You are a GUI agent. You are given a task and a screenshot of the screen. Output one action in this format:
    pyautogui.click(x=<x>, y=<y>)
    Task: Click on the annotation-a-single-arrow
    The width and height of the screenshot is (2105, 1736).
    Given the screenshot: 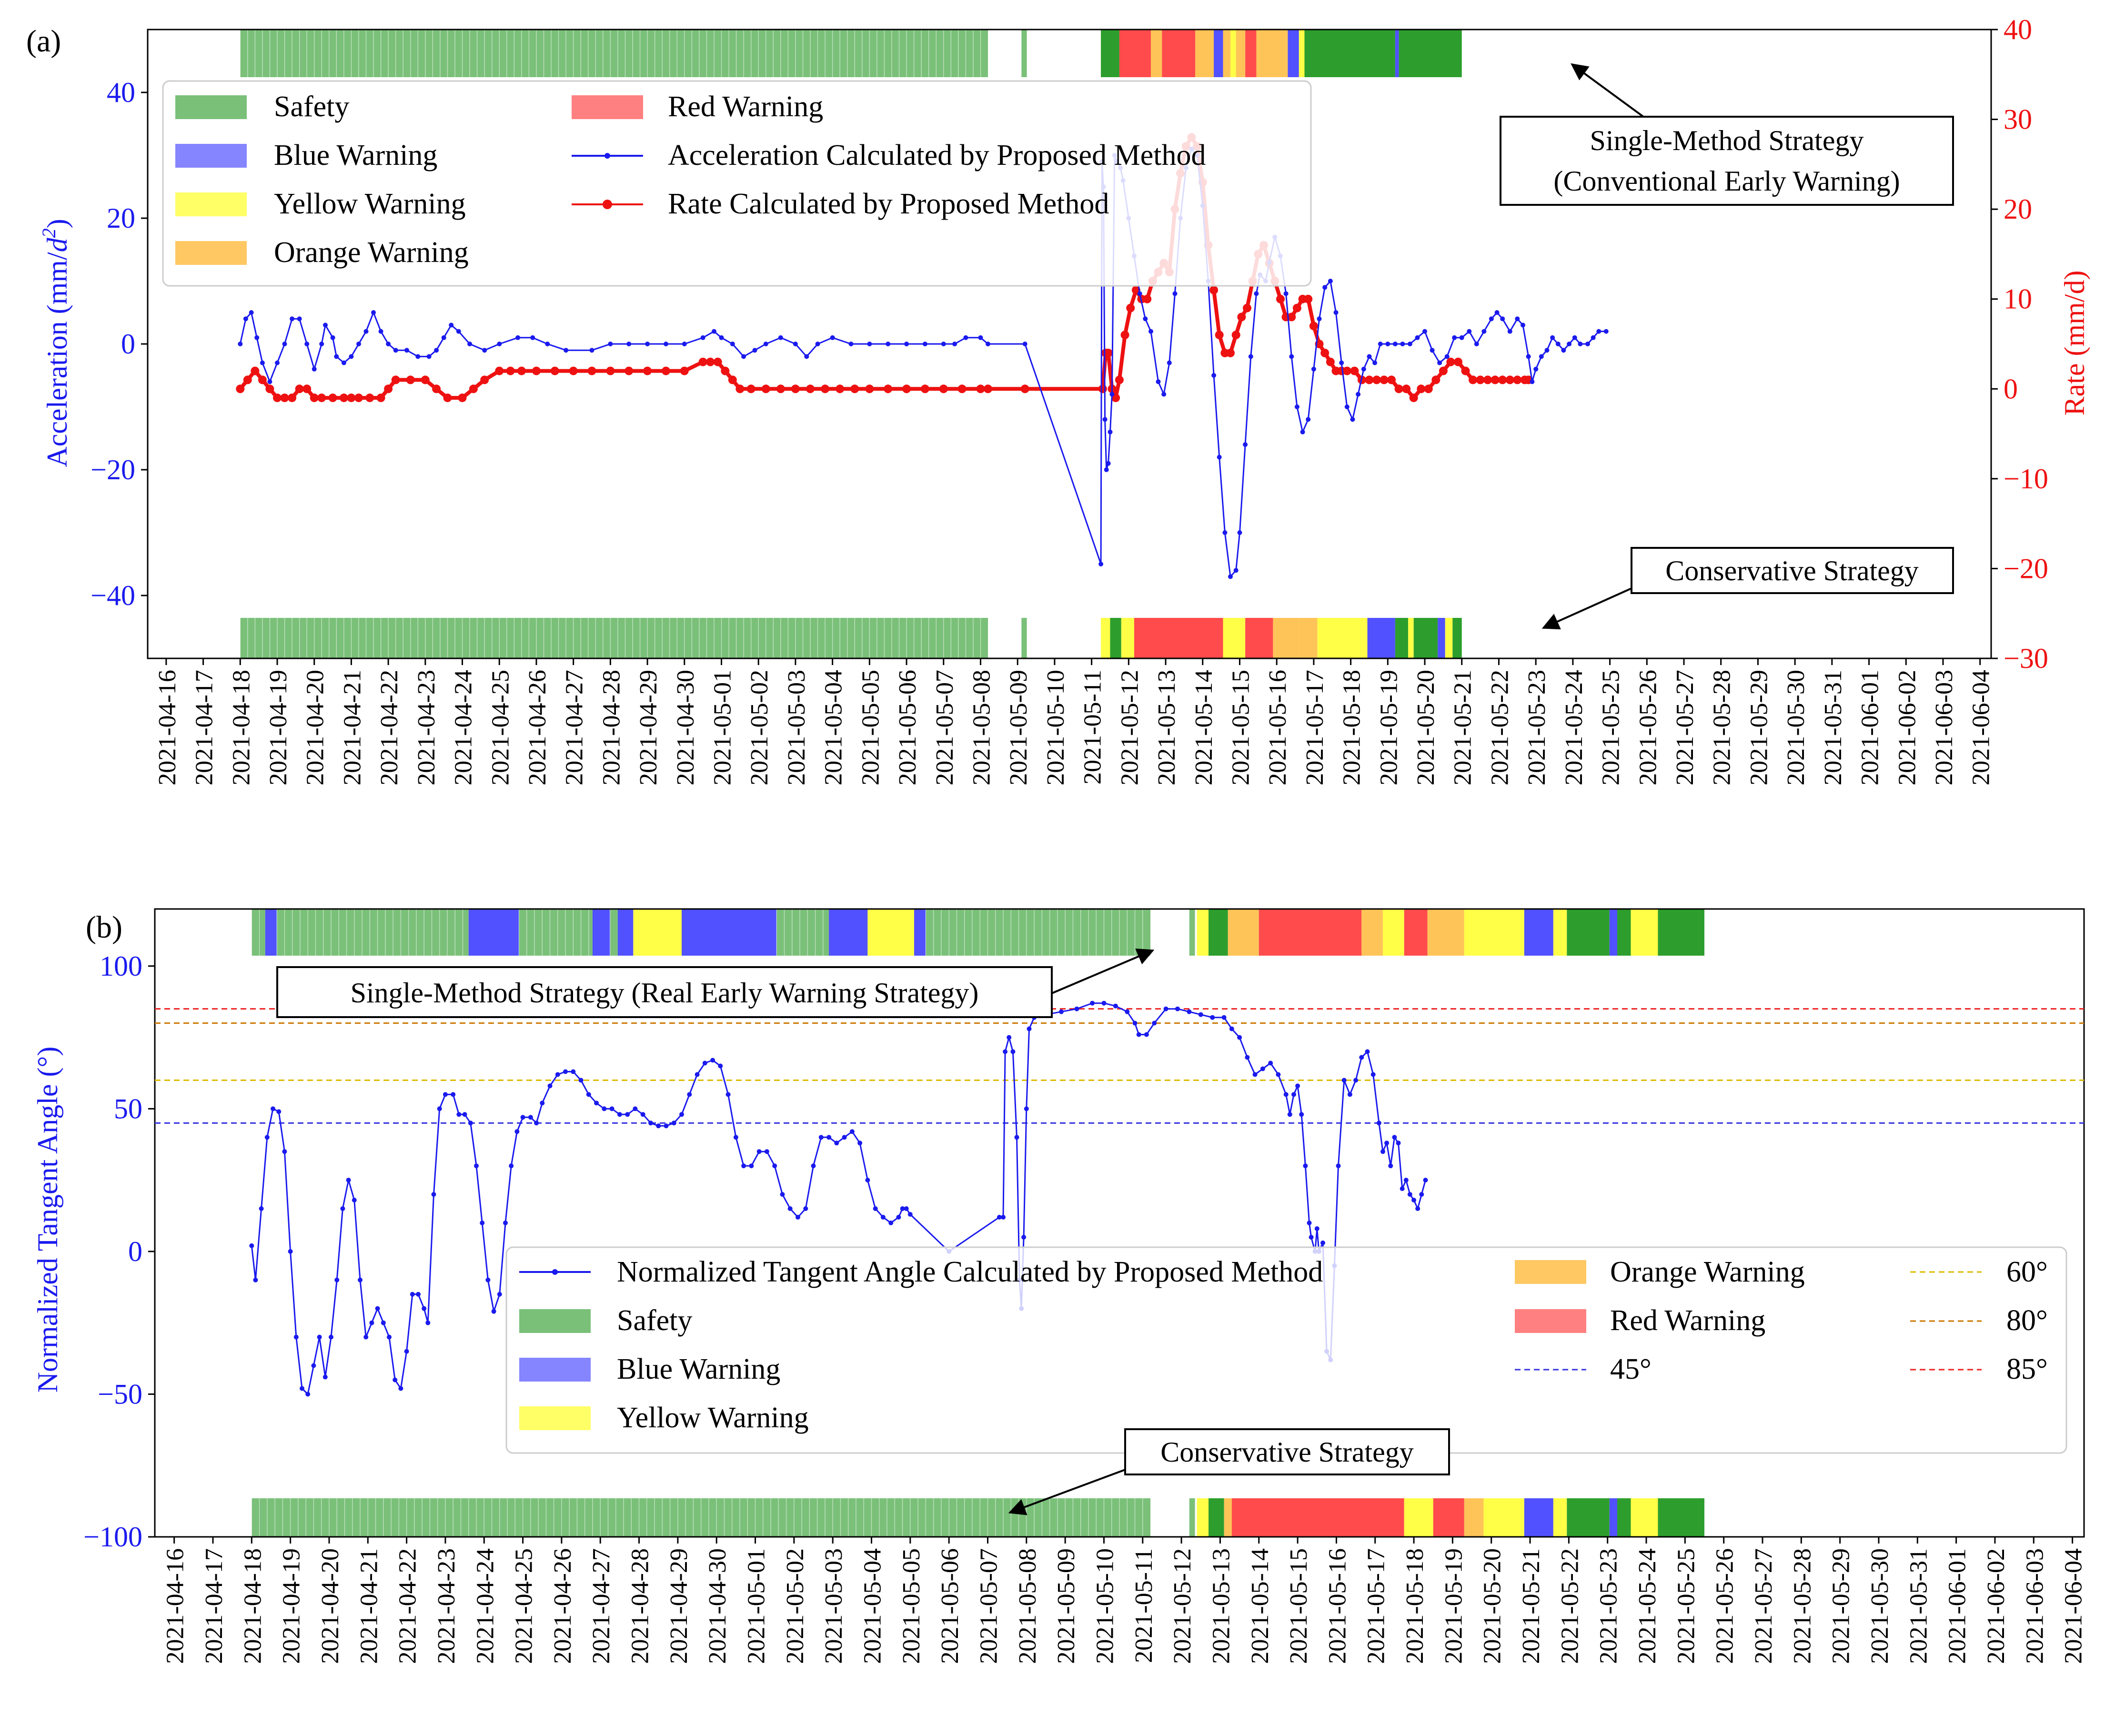 What is the action you would take?
    pyautogui.click(x=1607, y=90)
    